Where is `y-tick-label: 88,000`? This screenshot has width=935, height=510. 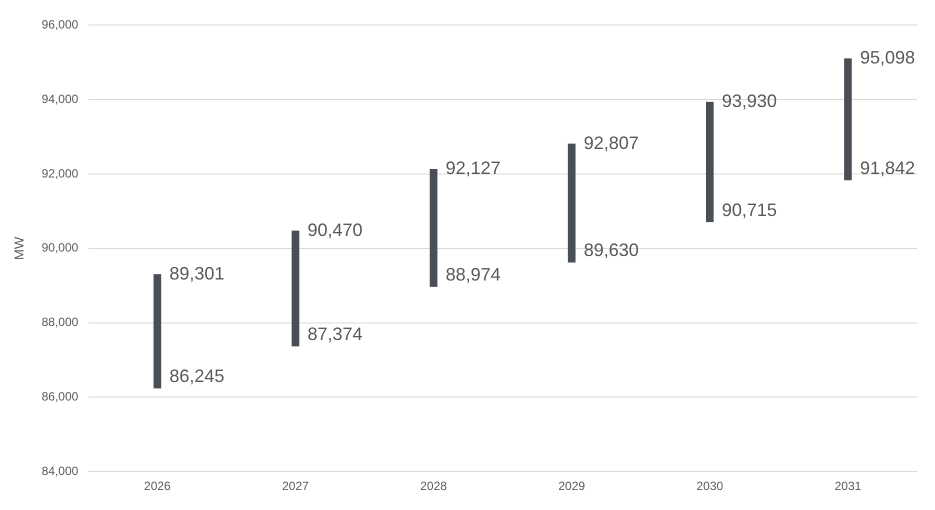
y-tick-label: 88,000 is located at coordinates (60, 322).